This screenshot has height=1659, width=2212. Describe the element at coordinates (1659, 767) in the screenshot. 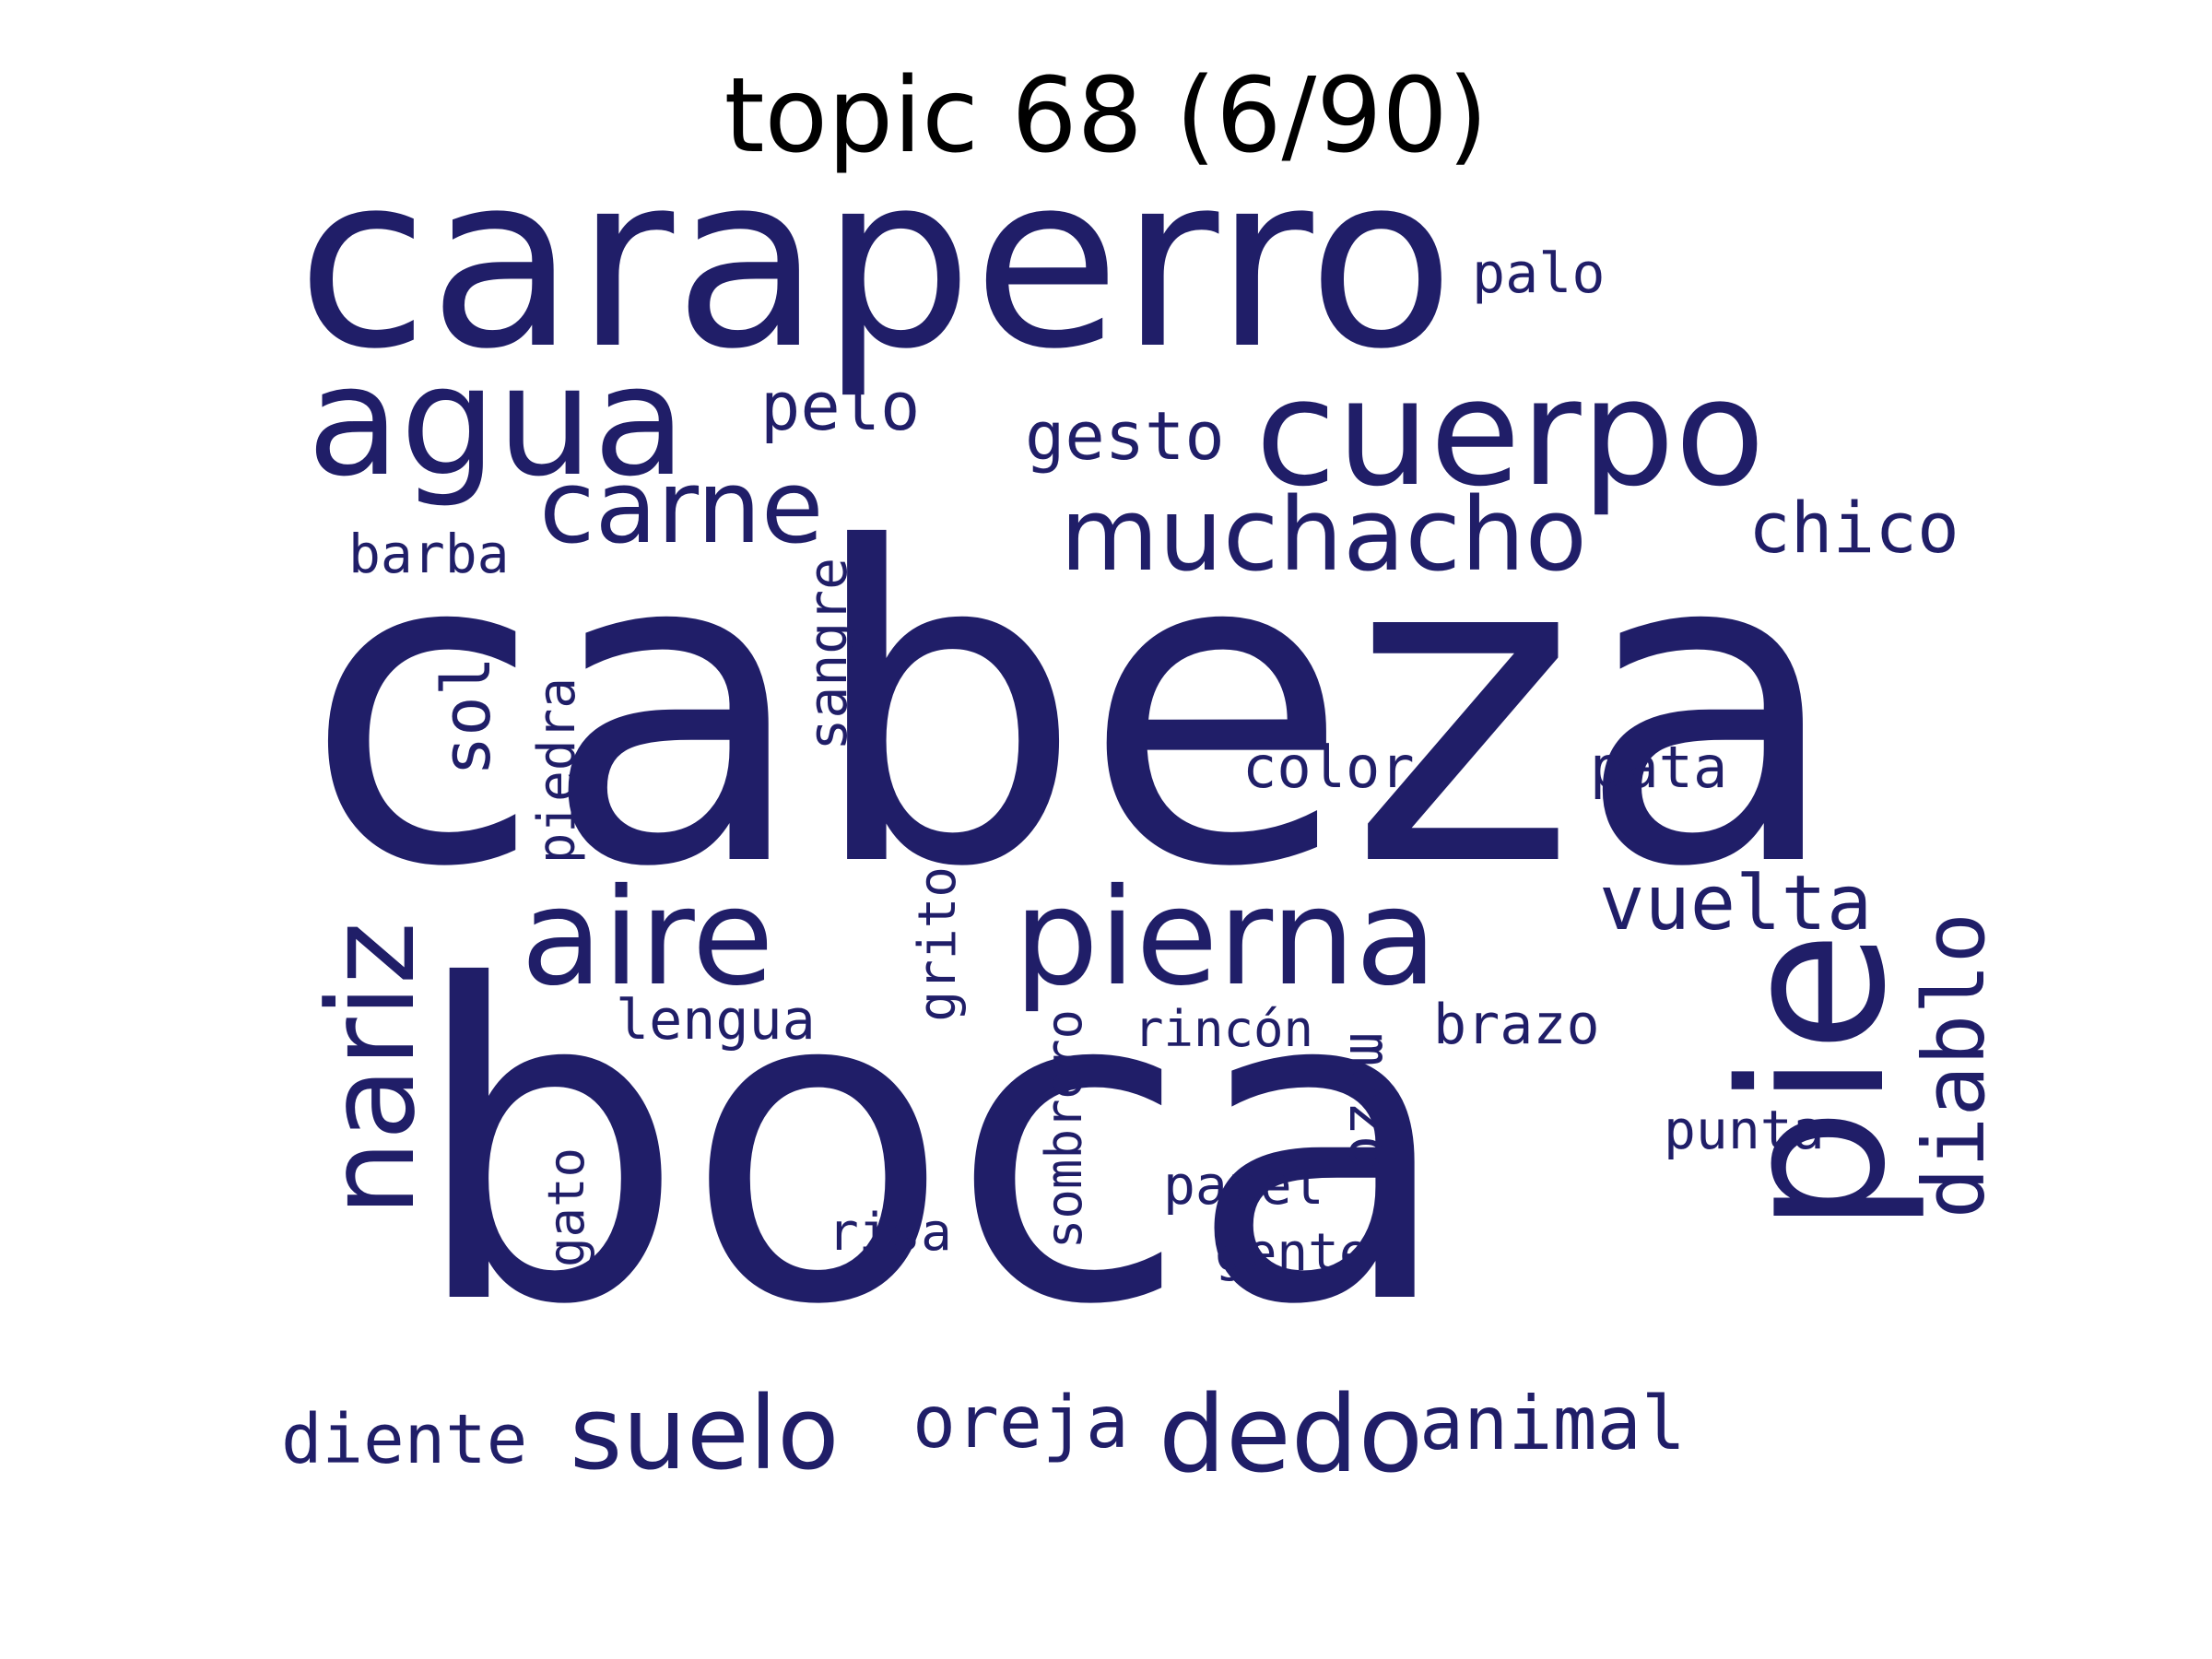

I see `word-pata: pata` at that location.